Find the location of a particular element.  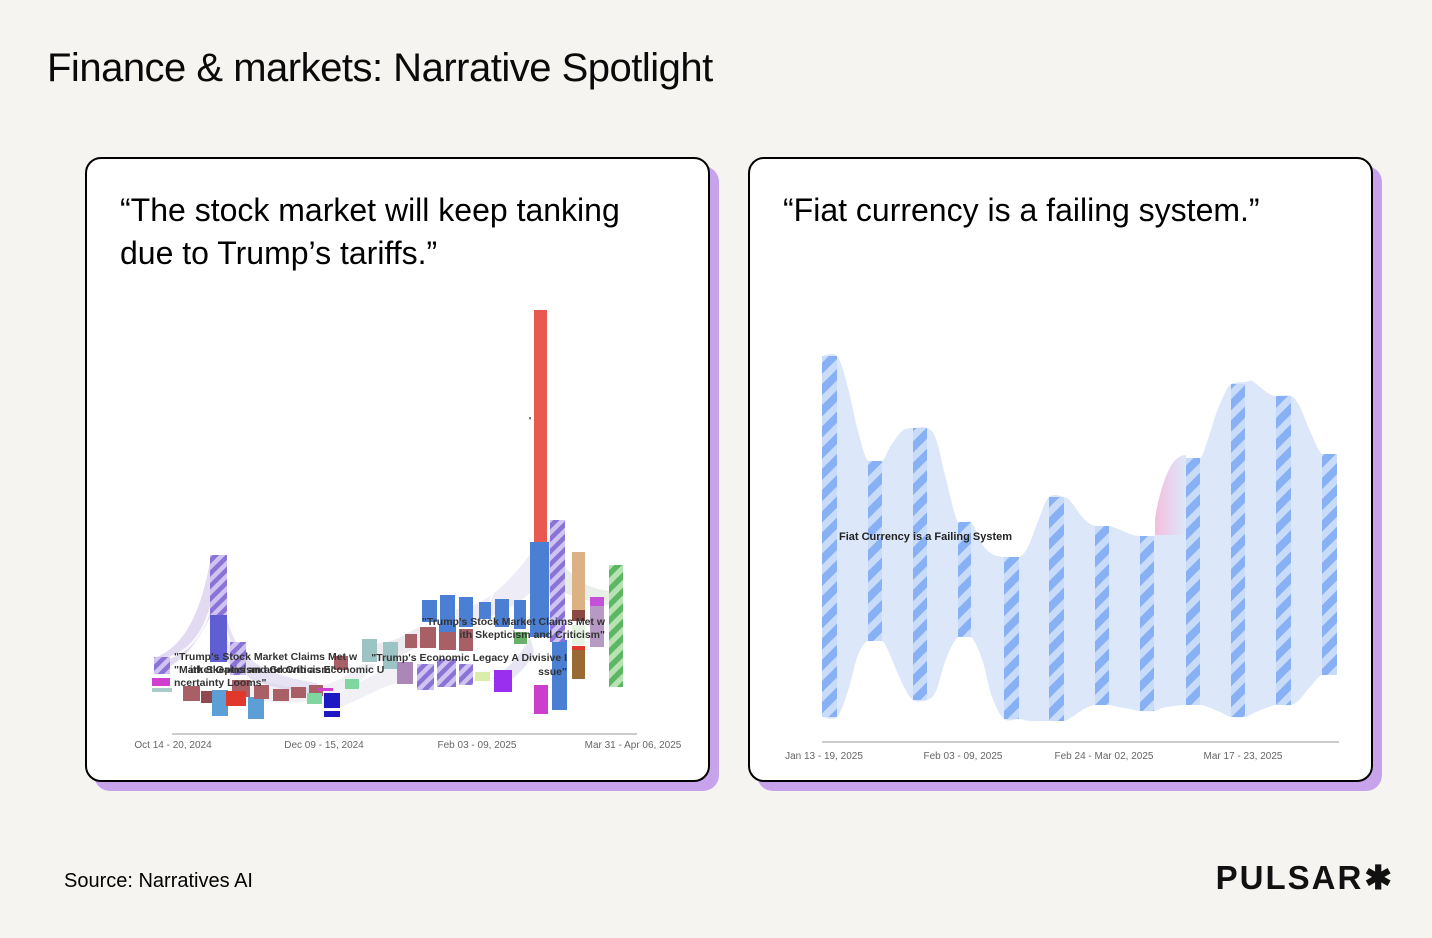

x-axis-tick-label: Dec 09 - 15, 2024 is located at coordinates (324, 745).